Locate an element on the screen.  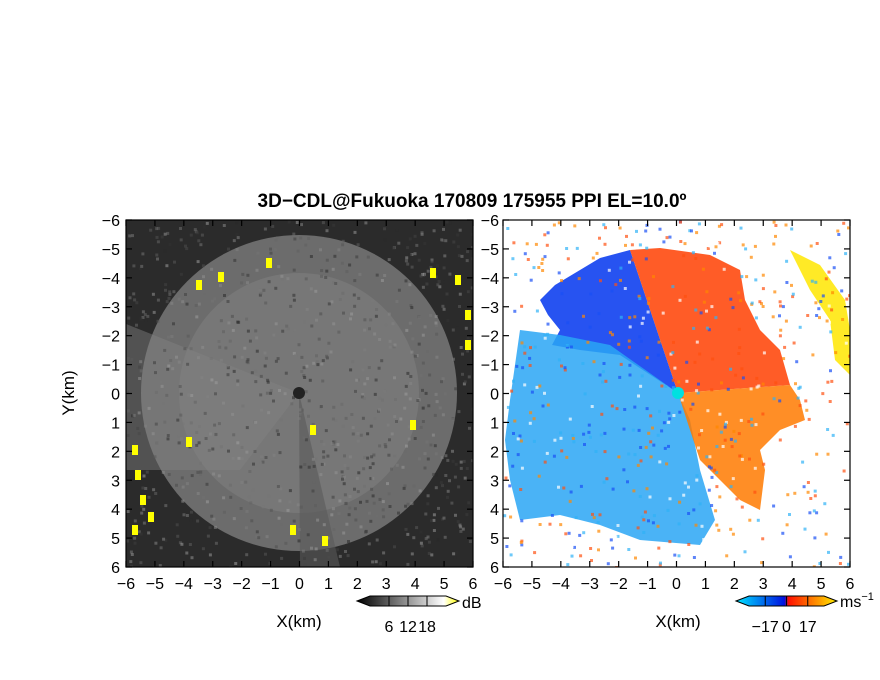
ms-colorbar-unit: ms−1 is located at coordinates (857, 601).